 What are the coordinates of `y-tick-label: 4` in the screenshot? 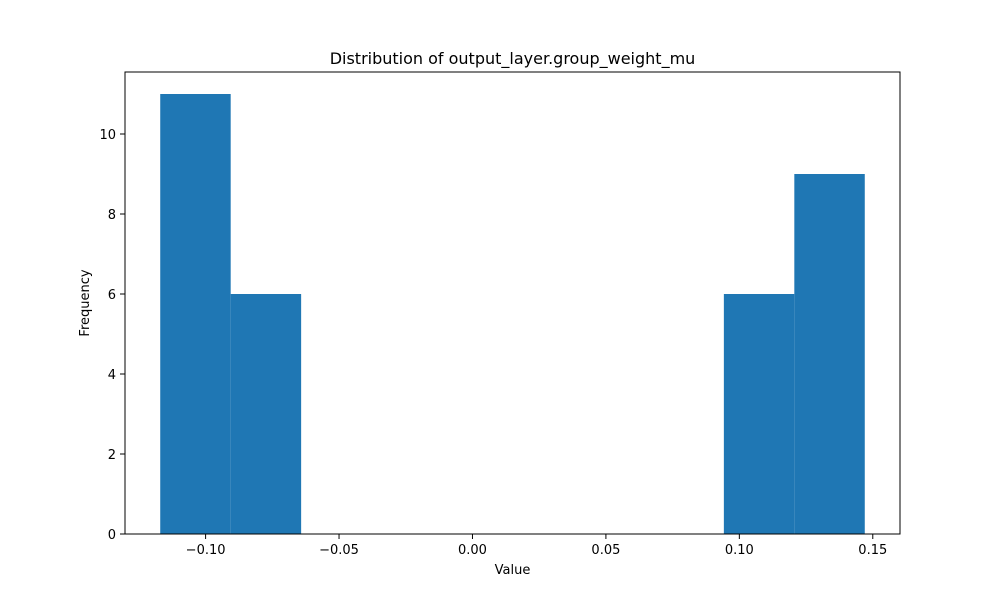 It's located at (112, 375).